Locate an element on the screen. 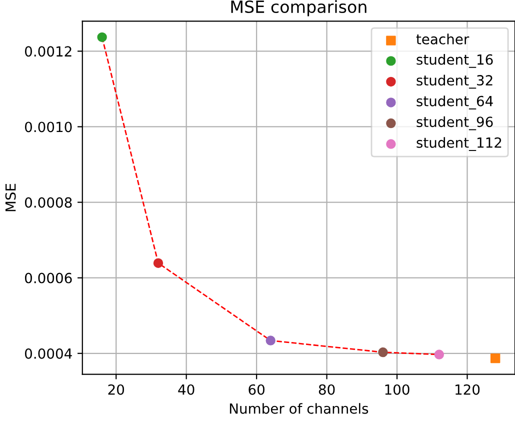 The width and height of the screenshot is (515, 423). x-tick-label: 80 is located at coordinates (326, 389).